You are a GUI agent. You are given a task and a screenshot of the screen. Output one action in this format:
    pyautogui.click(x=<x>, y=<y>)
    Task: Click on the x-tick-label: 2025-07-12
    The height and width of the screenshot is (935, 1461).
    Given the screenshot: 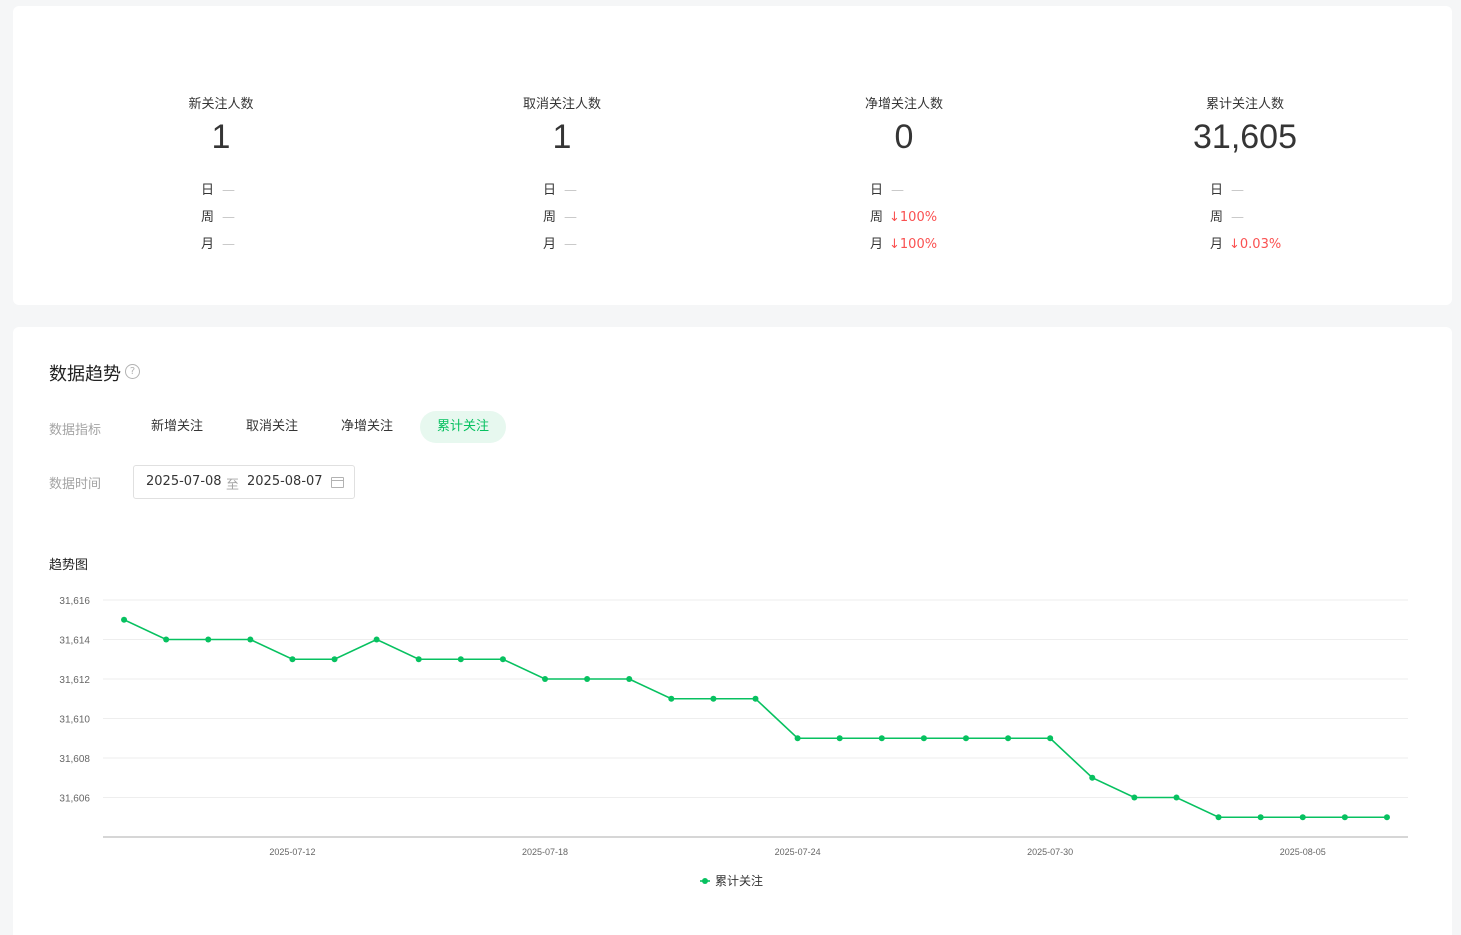 What is the action you would take?
    pyautogui.click(x=292, y=852)
    